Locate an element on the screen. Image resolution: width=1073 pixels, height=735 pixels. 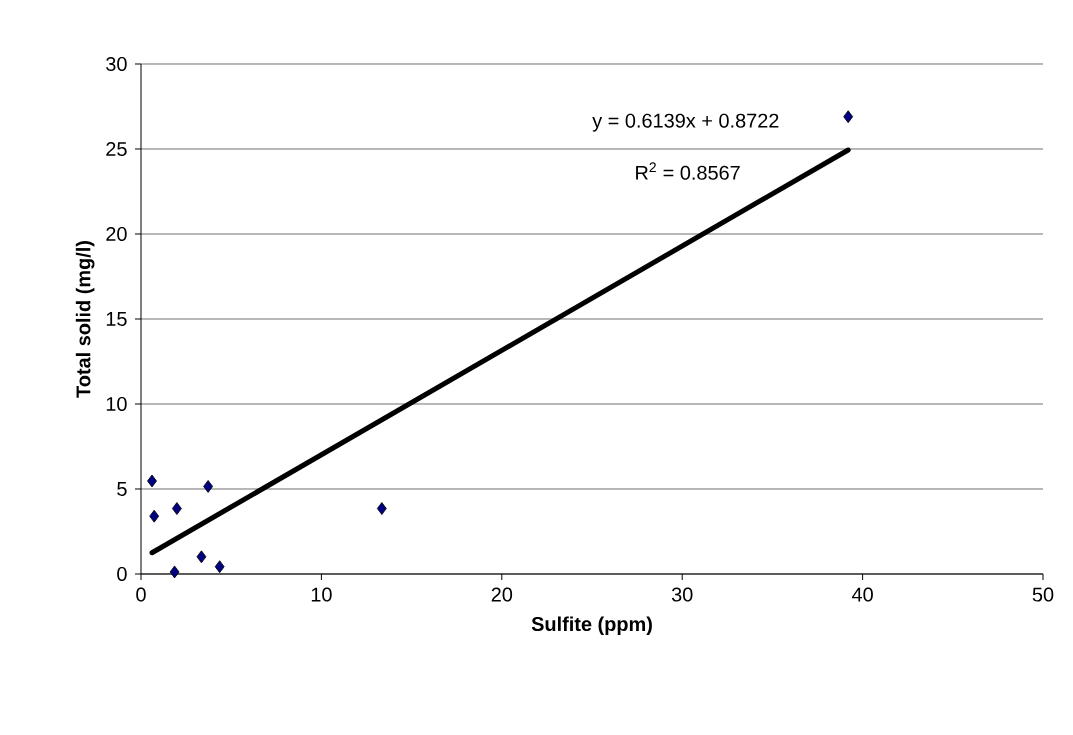
y-tick-label: 5 is located at coordinates (122, 489).